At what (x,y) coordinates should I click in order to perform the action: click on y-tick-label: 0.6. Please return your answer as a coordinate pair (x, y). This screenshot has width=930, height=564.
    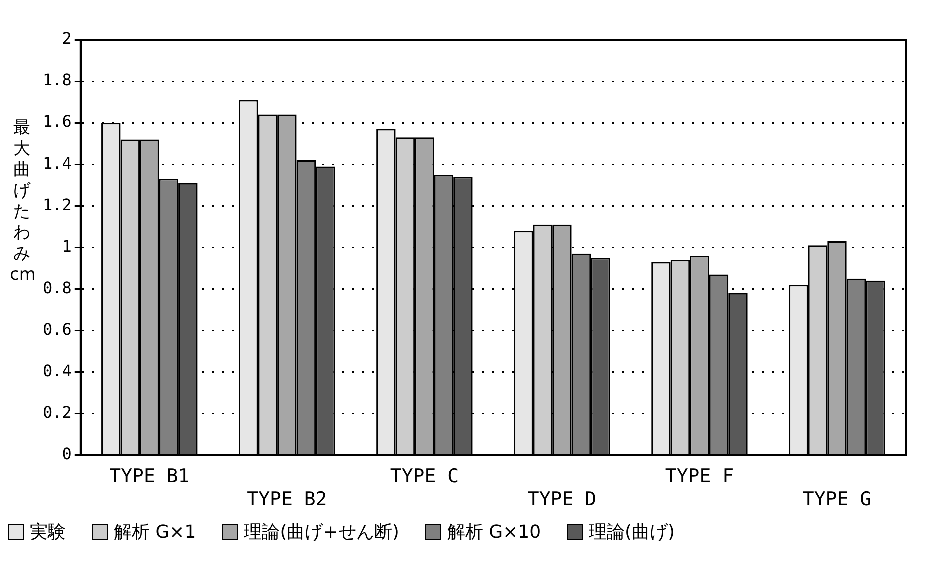
    Looking at the image, I should click on (57, 329).